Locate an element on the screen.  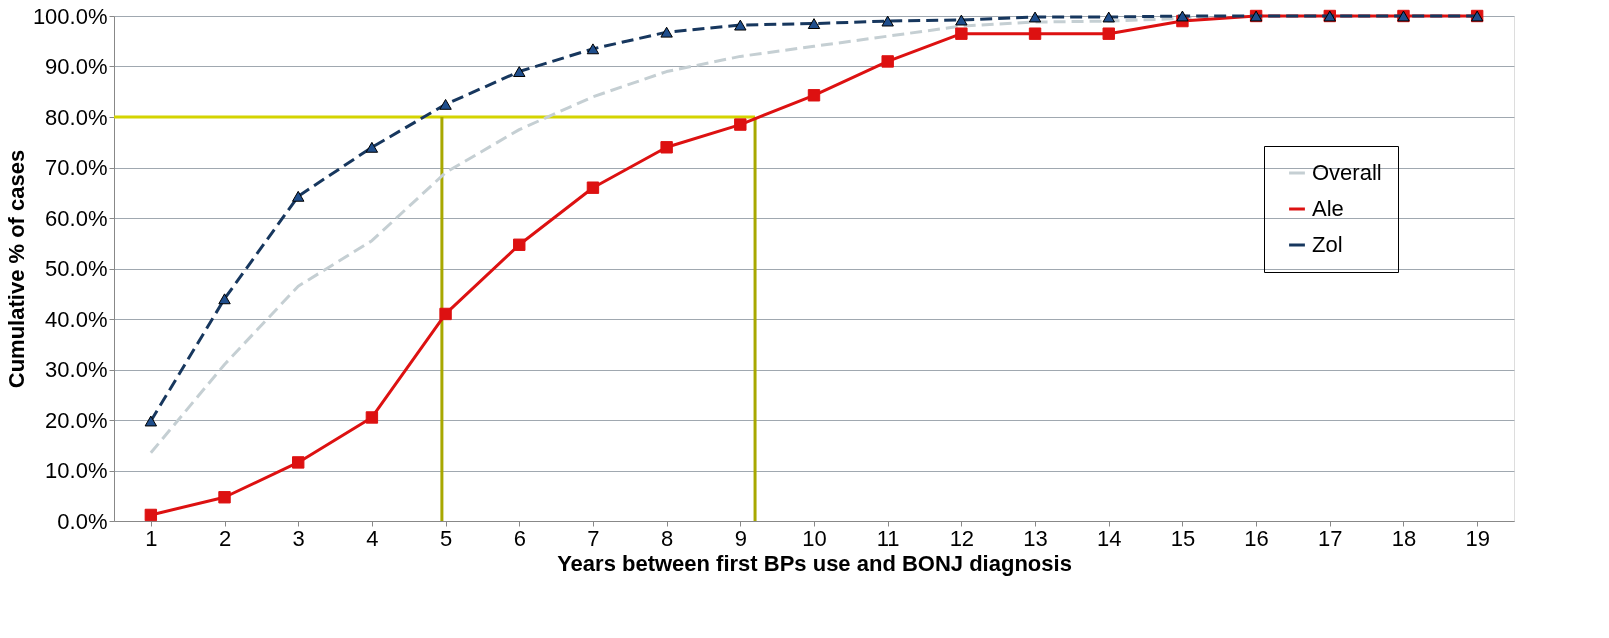
x-tick-label: 15 is located at coordinates (1183, 538).